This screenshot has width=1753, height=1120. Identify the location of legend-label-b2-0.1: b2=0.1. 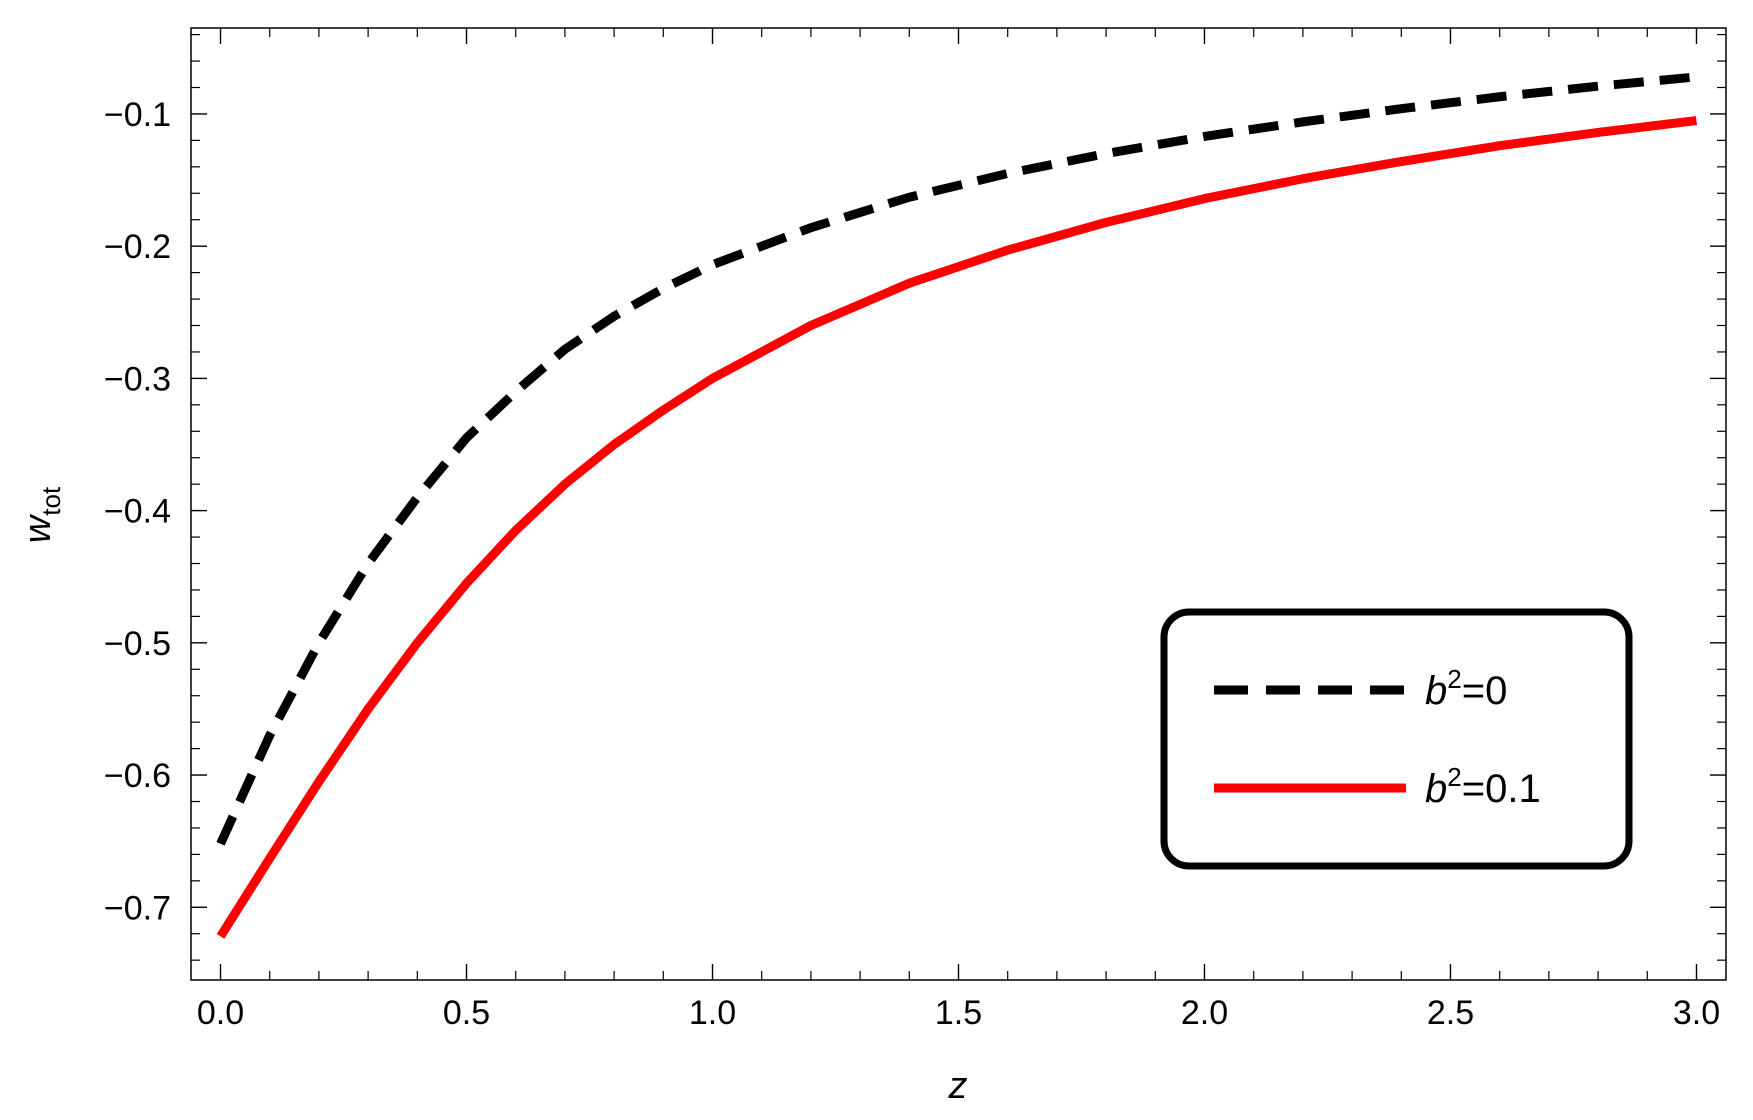
(1483, 786).